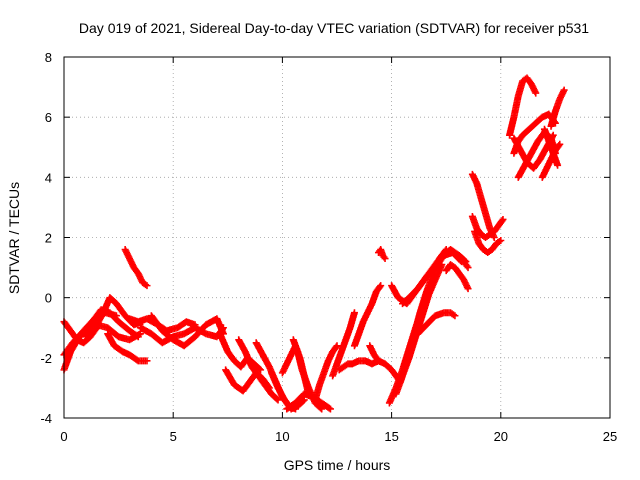 This screenshot has height=480, width=640. Describe the element at coordinates (391, 436) in the screenshot. I see `x-tick-label: 15` at that location.